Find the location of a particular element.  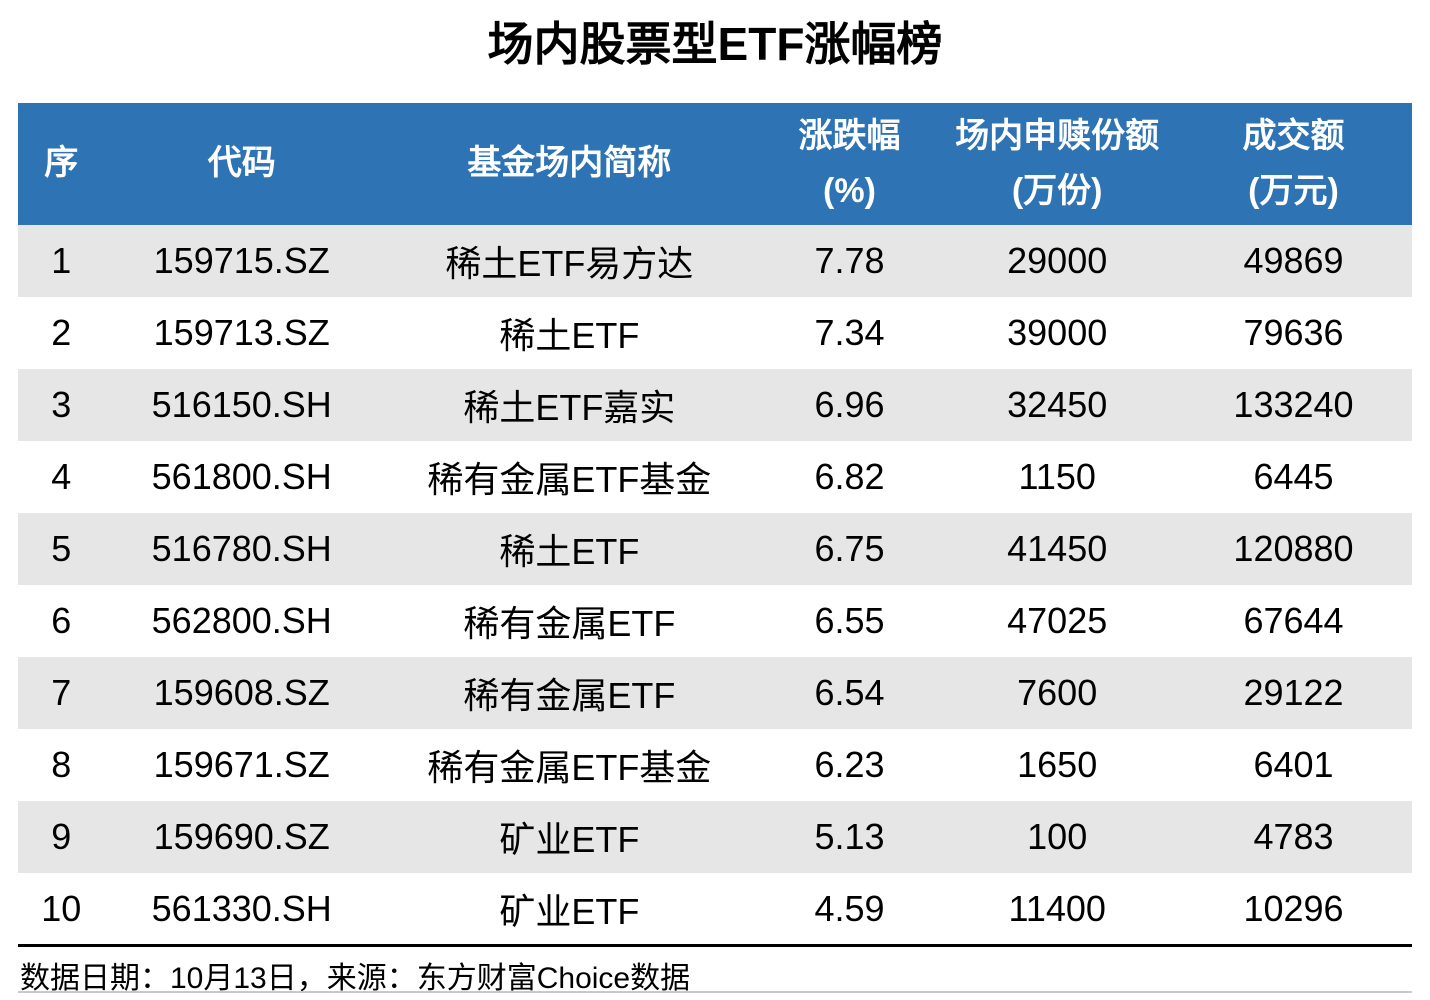

table-row: 9 159690.SZ 矿业ETF 5.13 100 4783 is located at coordinates (715, 837).